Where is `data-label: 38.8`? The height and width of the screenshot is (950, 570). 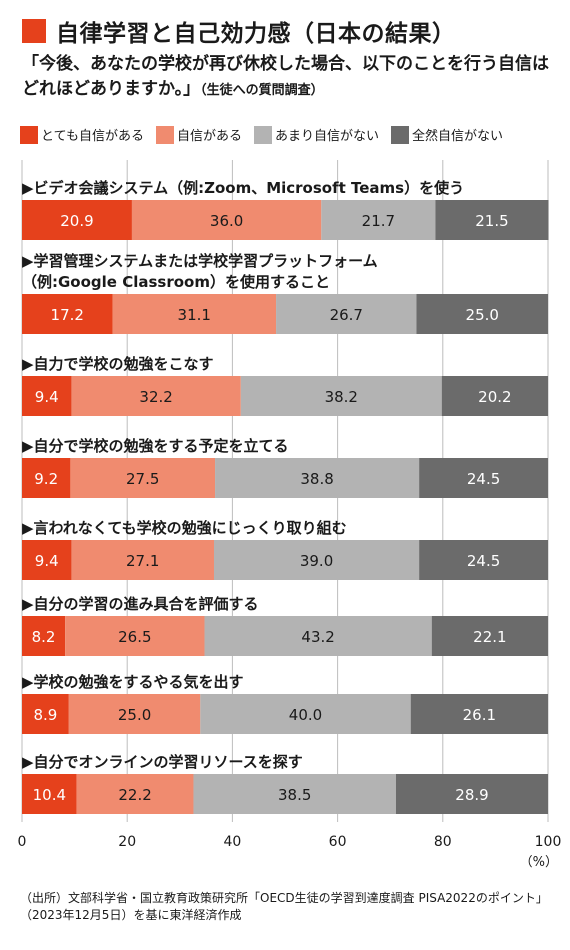
data-label: 38.8 is located at coordinates (316, 479).